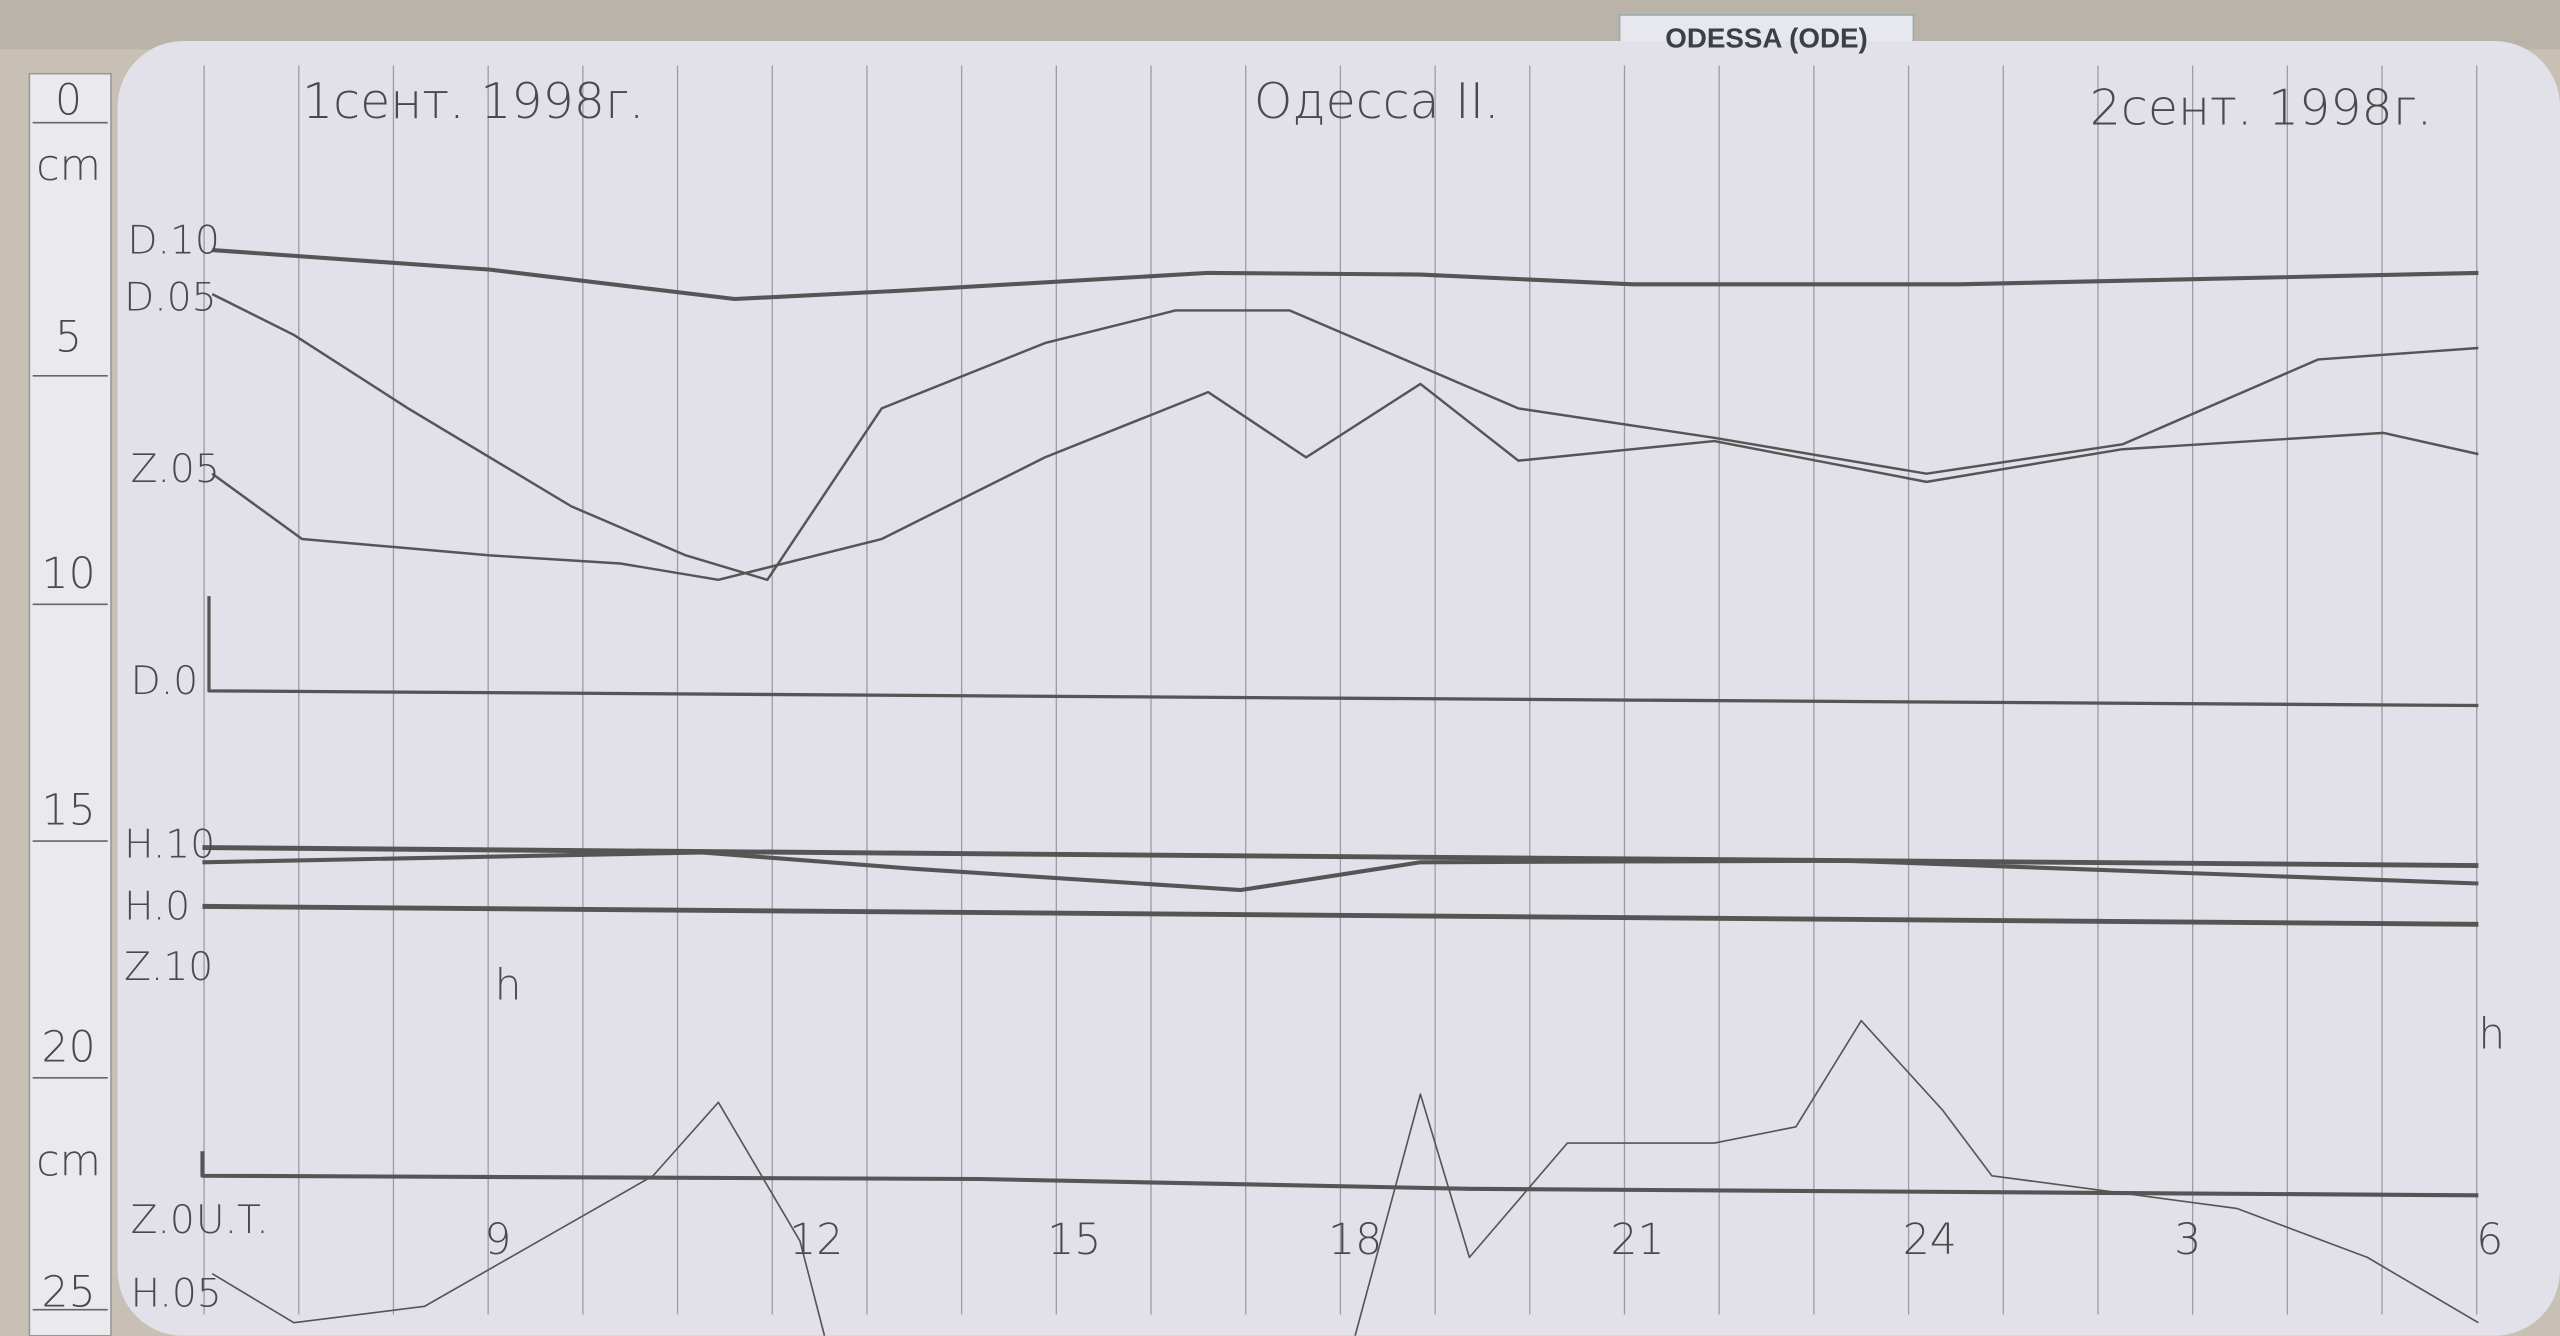 This screenshot has width=2560, height=1336. What do you see at coordinates (68, 101) in the screenshot?
I see `ruler-label: 0` at bounding box center [68, 101].